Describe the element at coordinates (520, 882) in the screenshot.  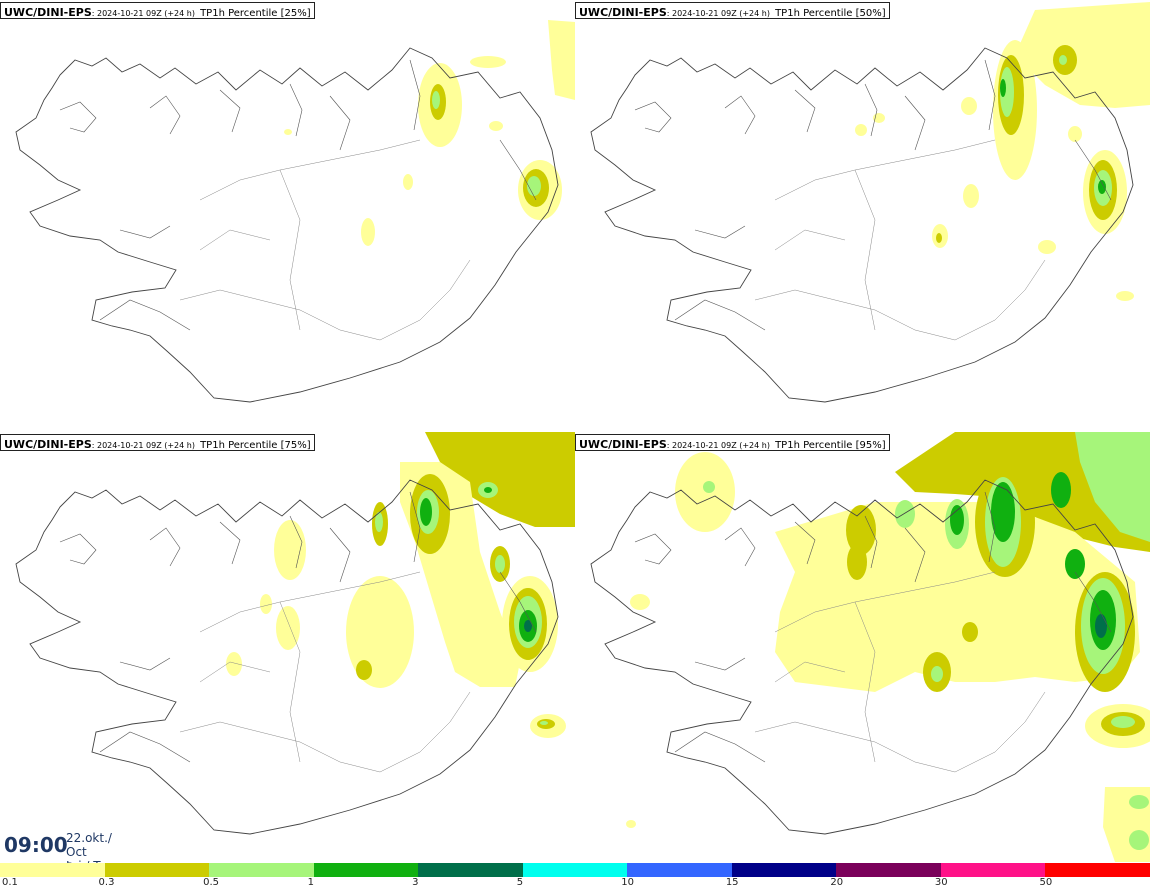
I see `legend-tick-label: 5` at that location.